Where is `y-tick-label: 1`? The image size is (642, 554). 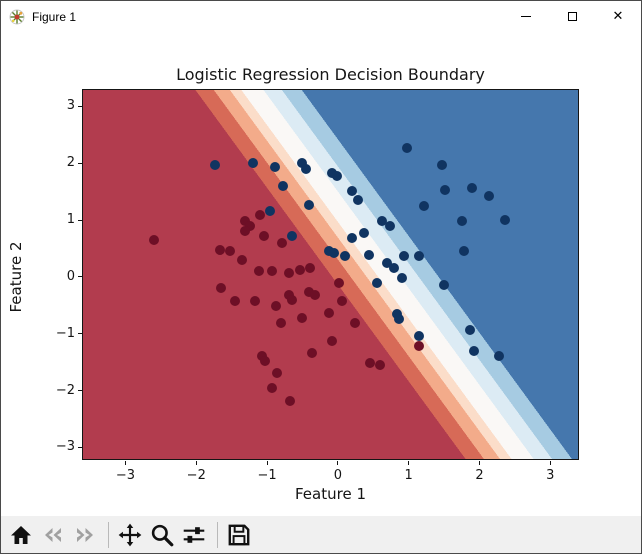 y-tick-label: 1 is located at coordinates (70, 220).